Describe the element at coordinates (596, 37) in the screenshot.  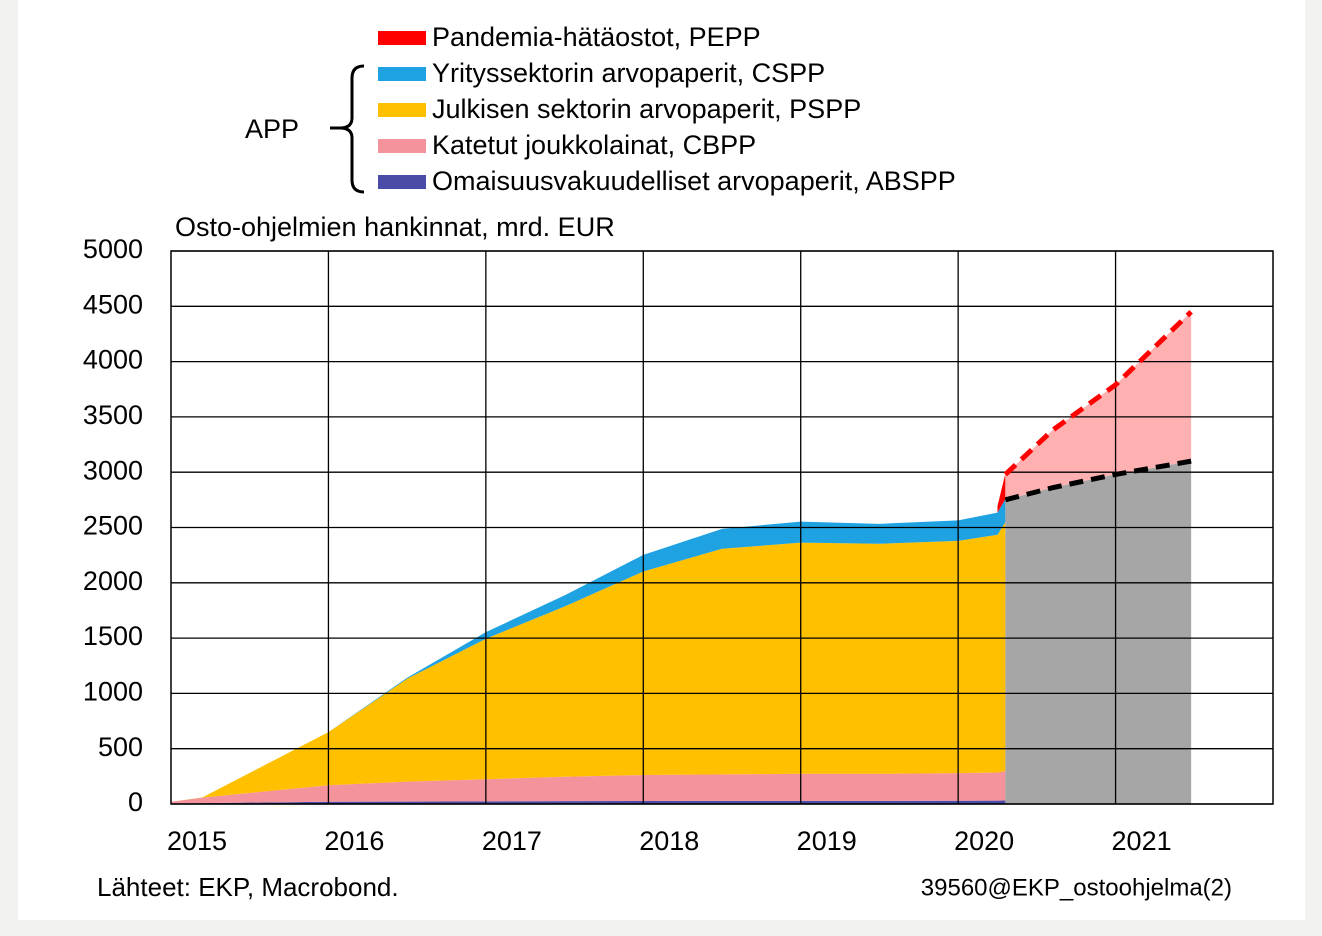
I see `legend-label: Pandemia-hätäostot, PEPP` at that location.